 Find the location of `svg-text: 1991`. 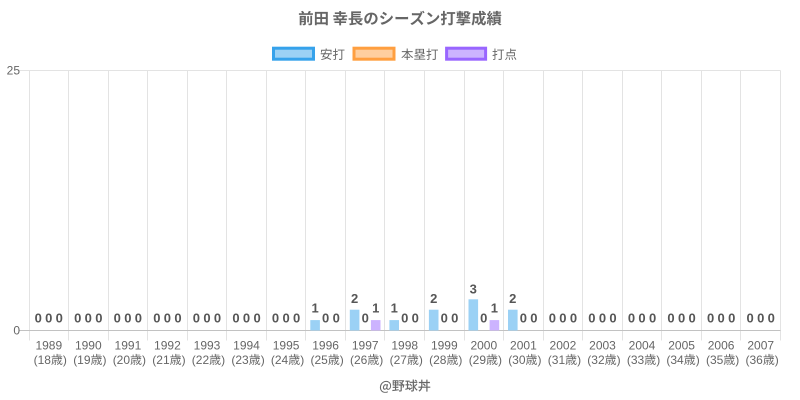

svg-text: 1991 is located at coordinates (128, 346).